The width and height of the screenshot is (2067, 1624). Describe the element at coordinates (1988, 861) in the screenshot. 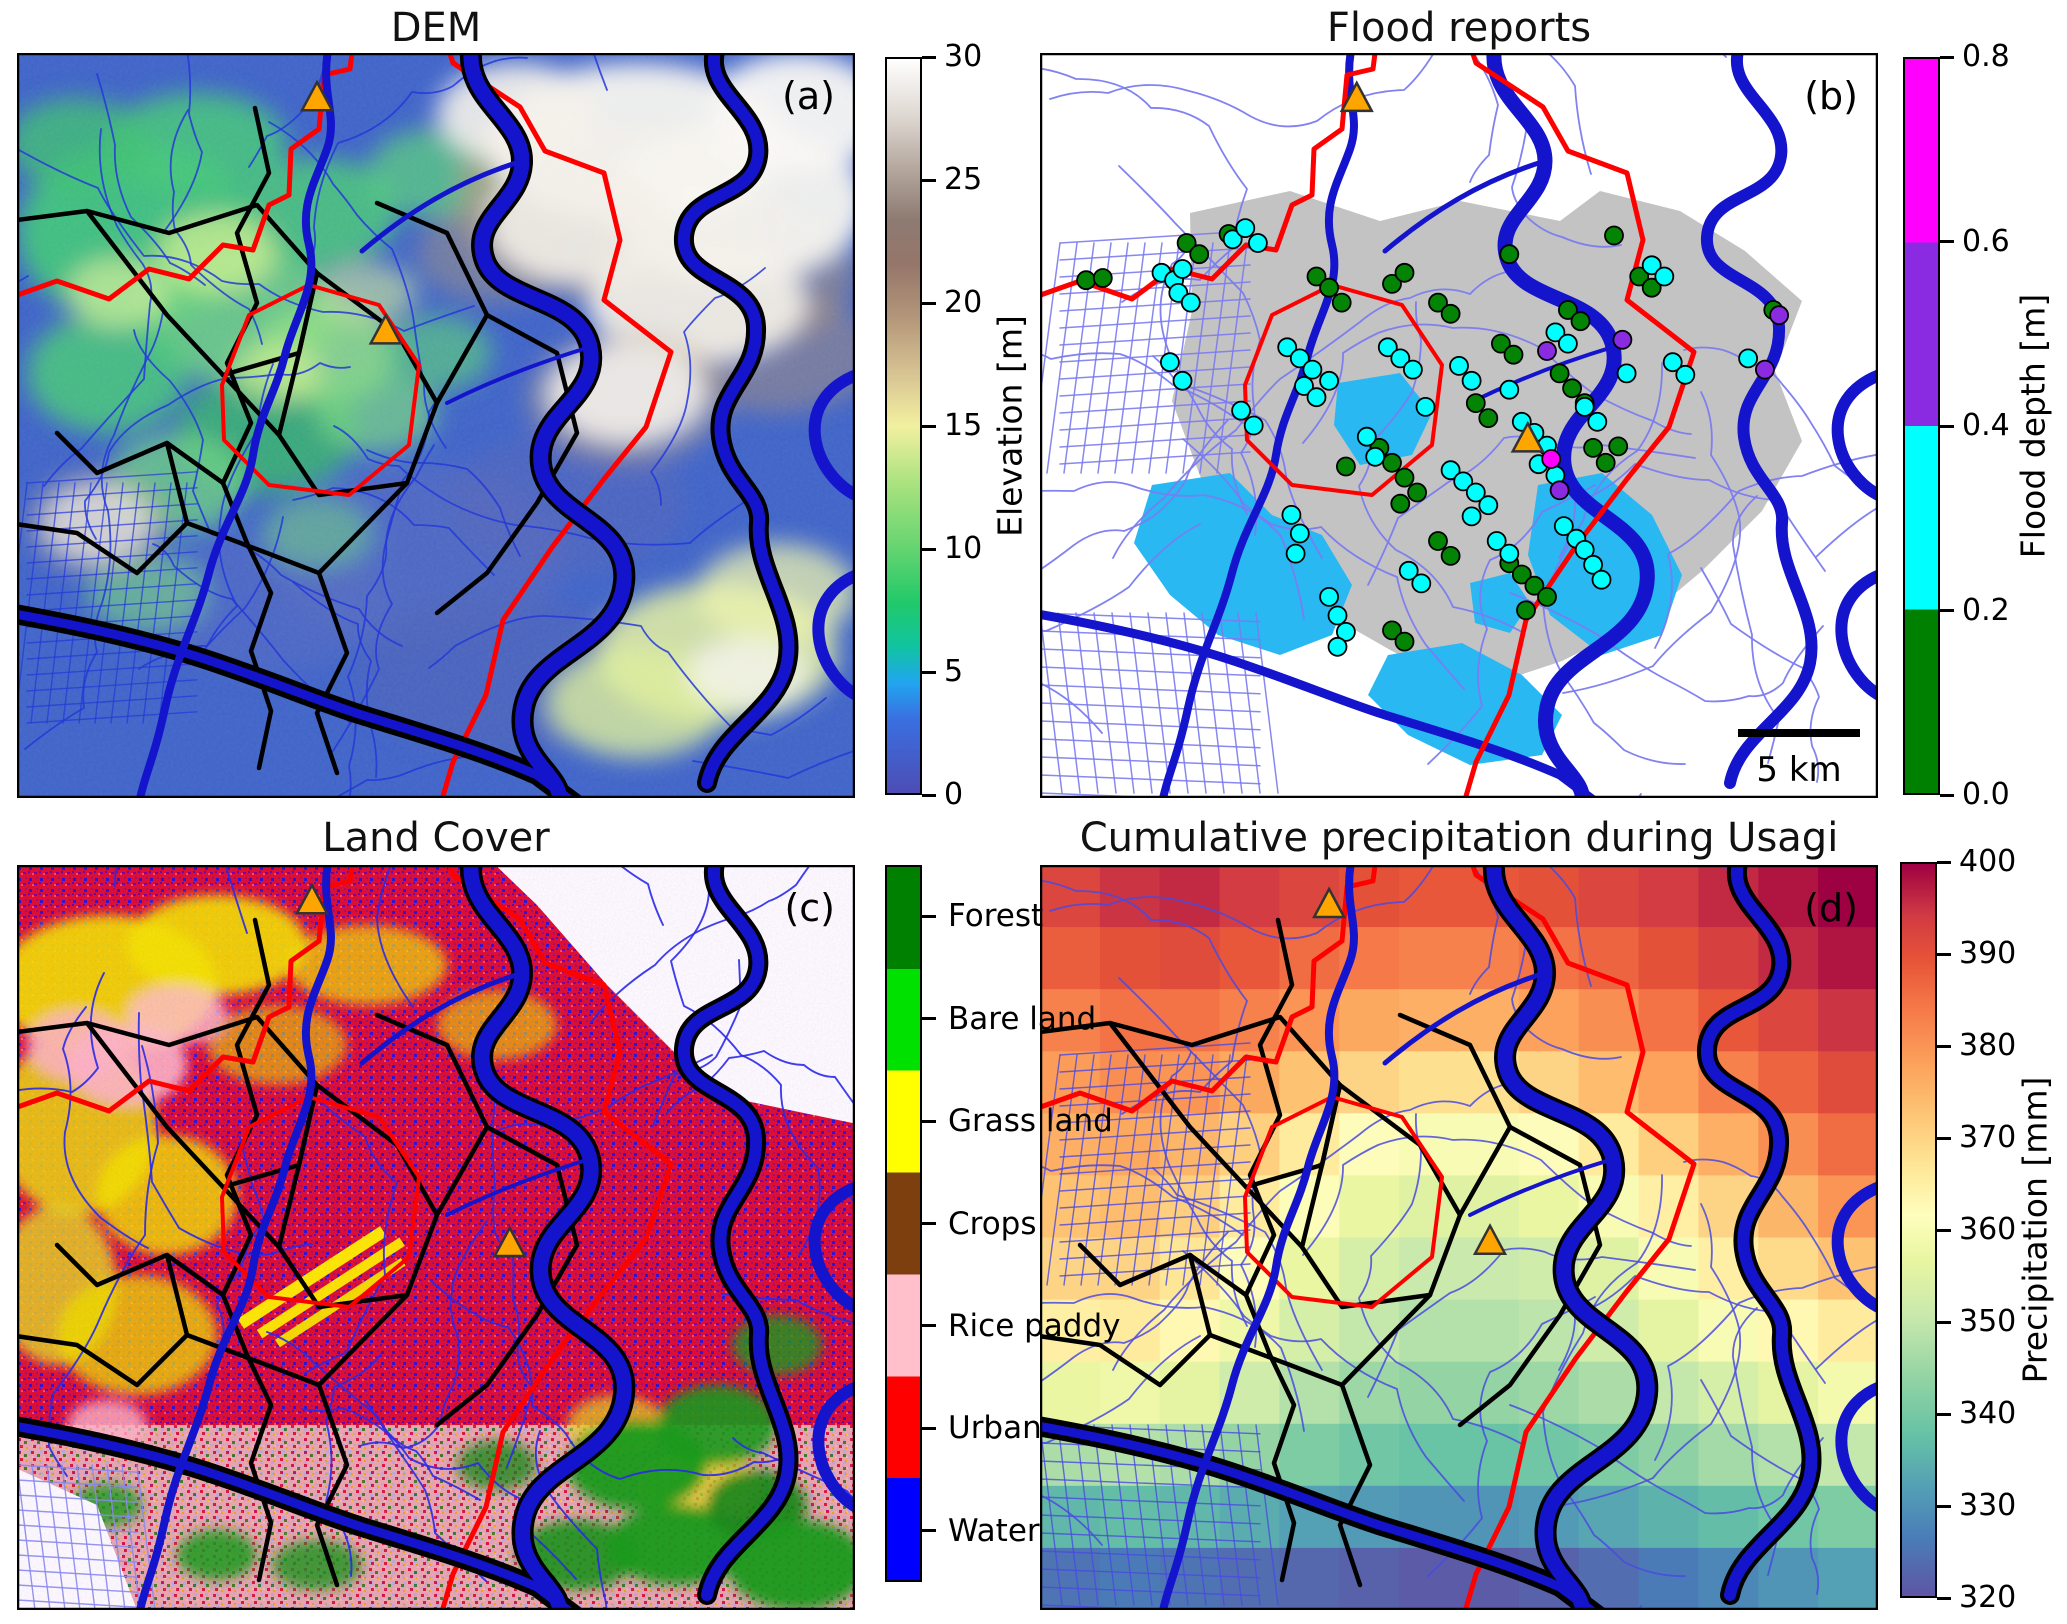

I see `tick-label: 400` at that location.